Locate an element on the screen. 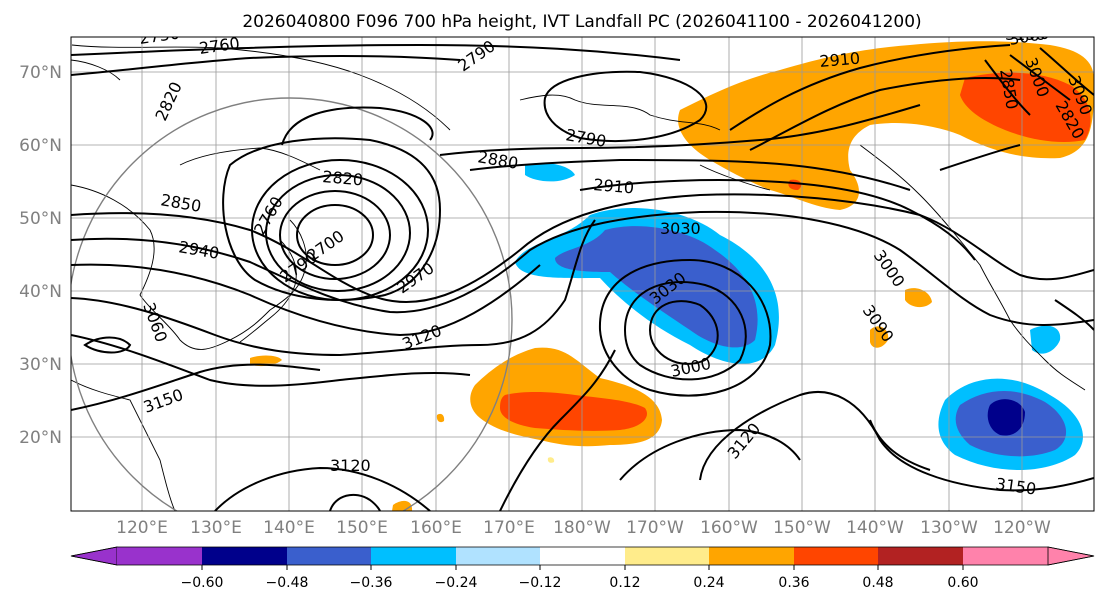 This screenshot has width=1105, height=608. colorbar-tick-label: −0.24 is located at coordinates (456, 583).